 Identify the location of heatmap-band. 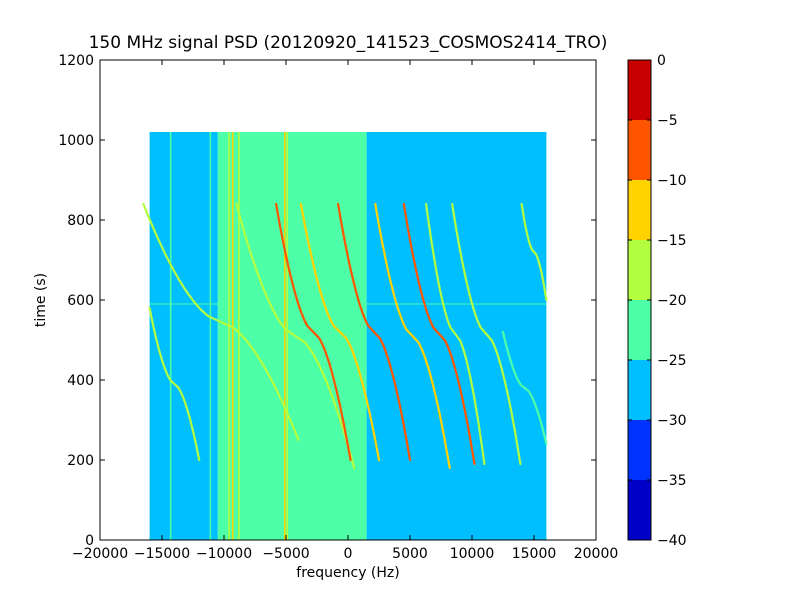
(183, 336).